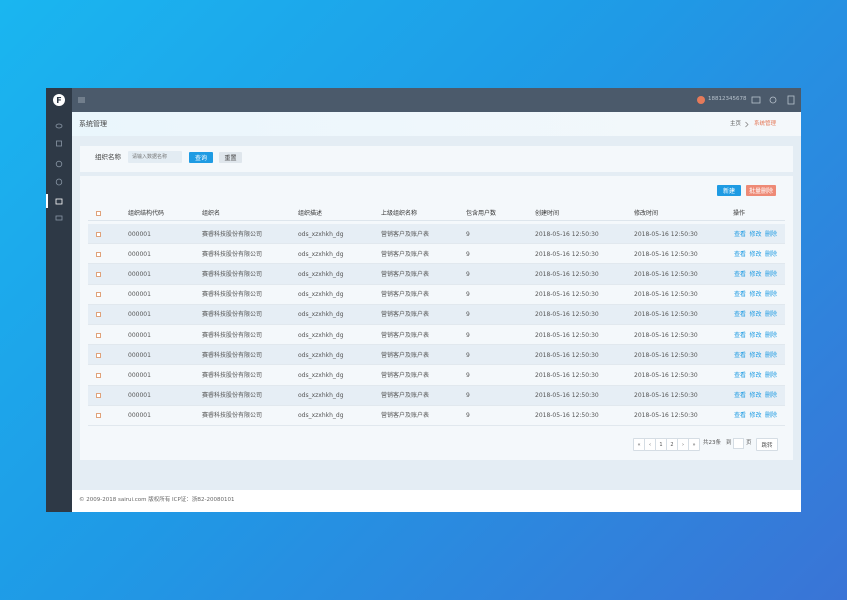 The width and height of the screenshot is (847, 600). I want to click on page-button: 1, so click(661, 444).